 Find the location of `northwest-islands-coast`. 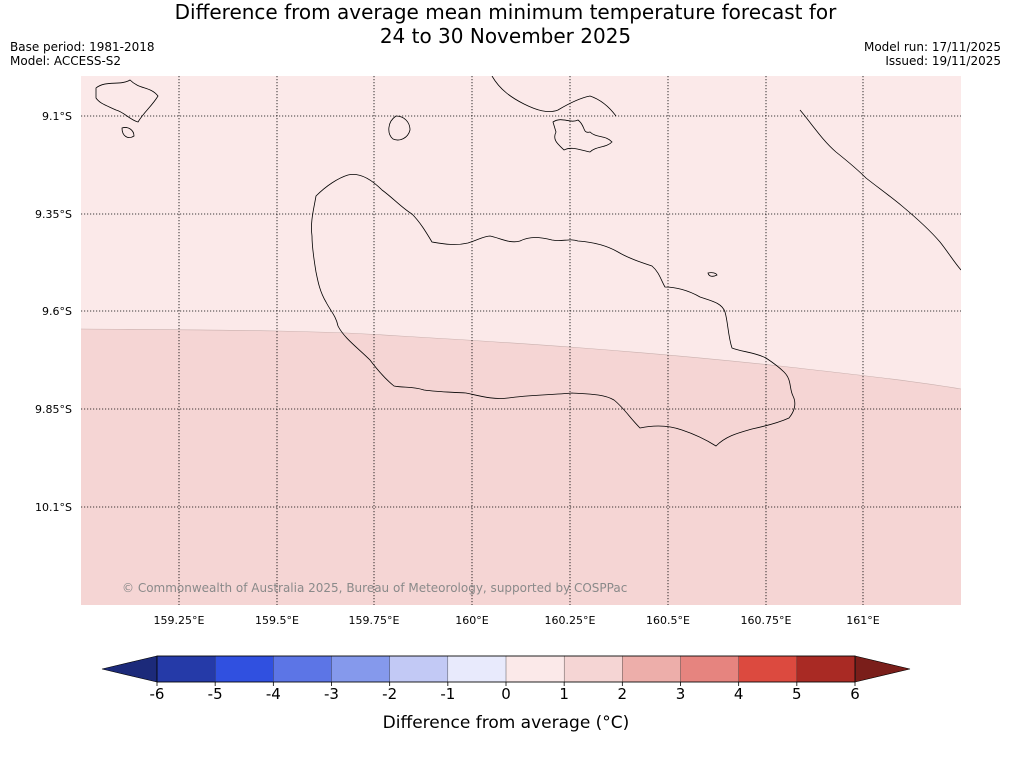

northwest-islands-coast is located at coordinates (127, 101).